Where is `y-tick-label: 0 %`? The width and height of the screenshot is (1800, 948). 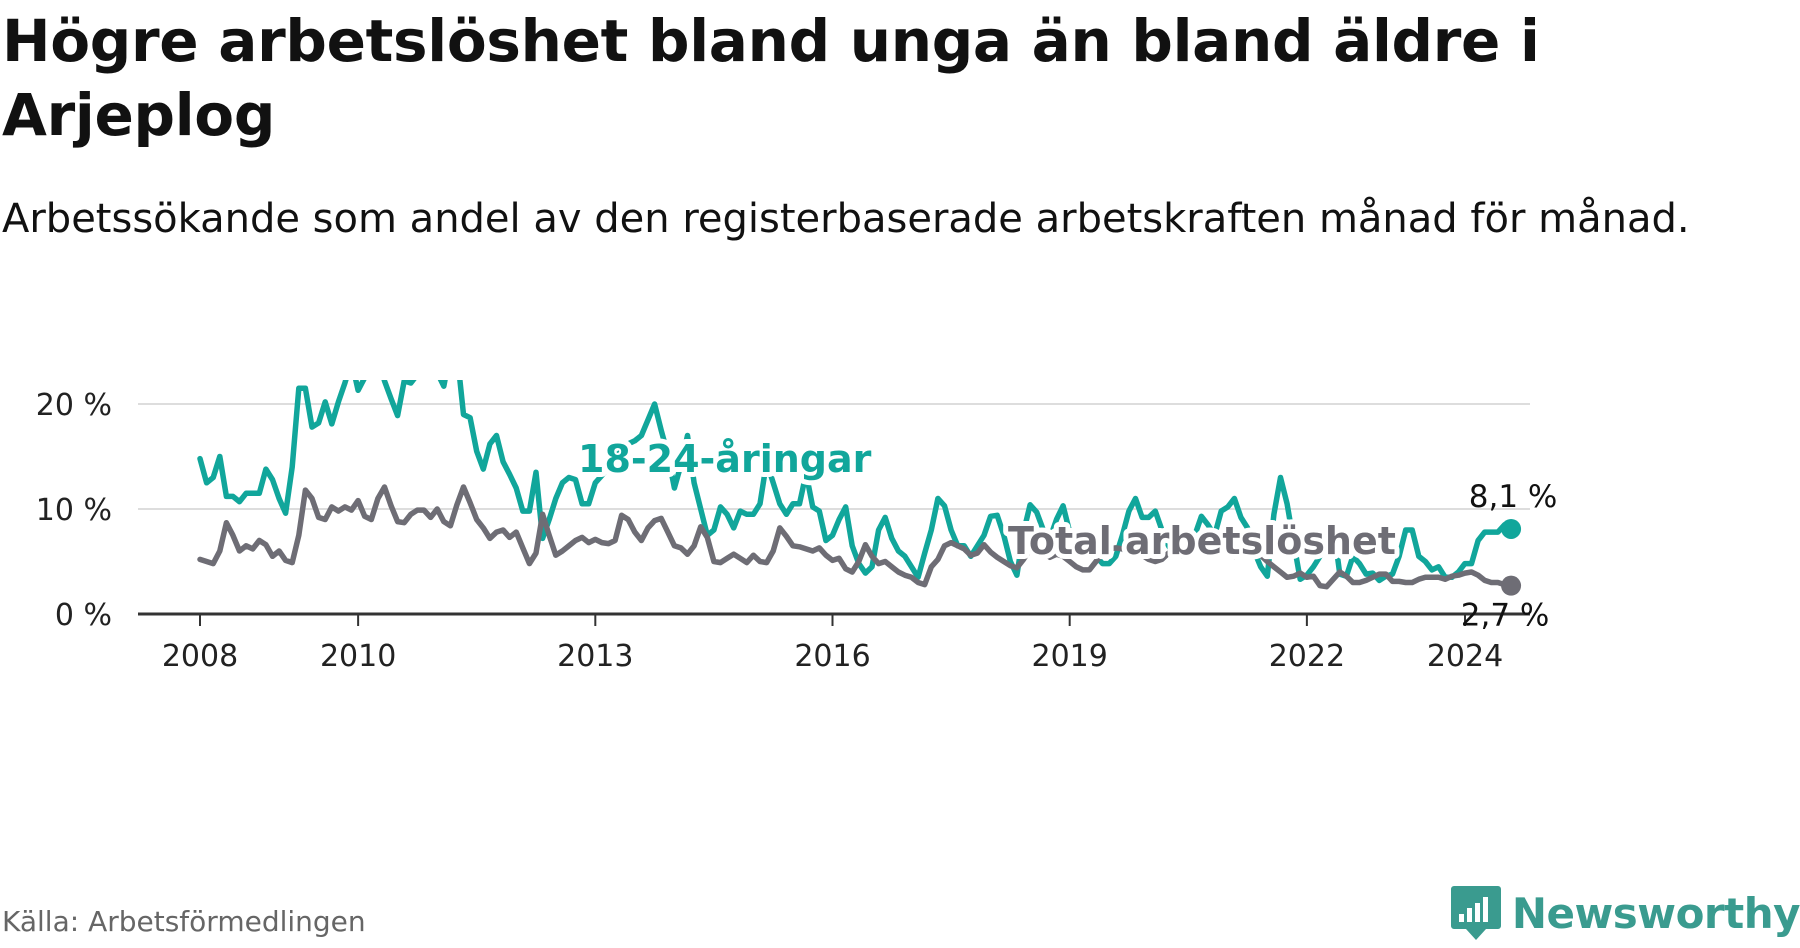
y-tick-label: 0 % is located at coordinates (83, 615).